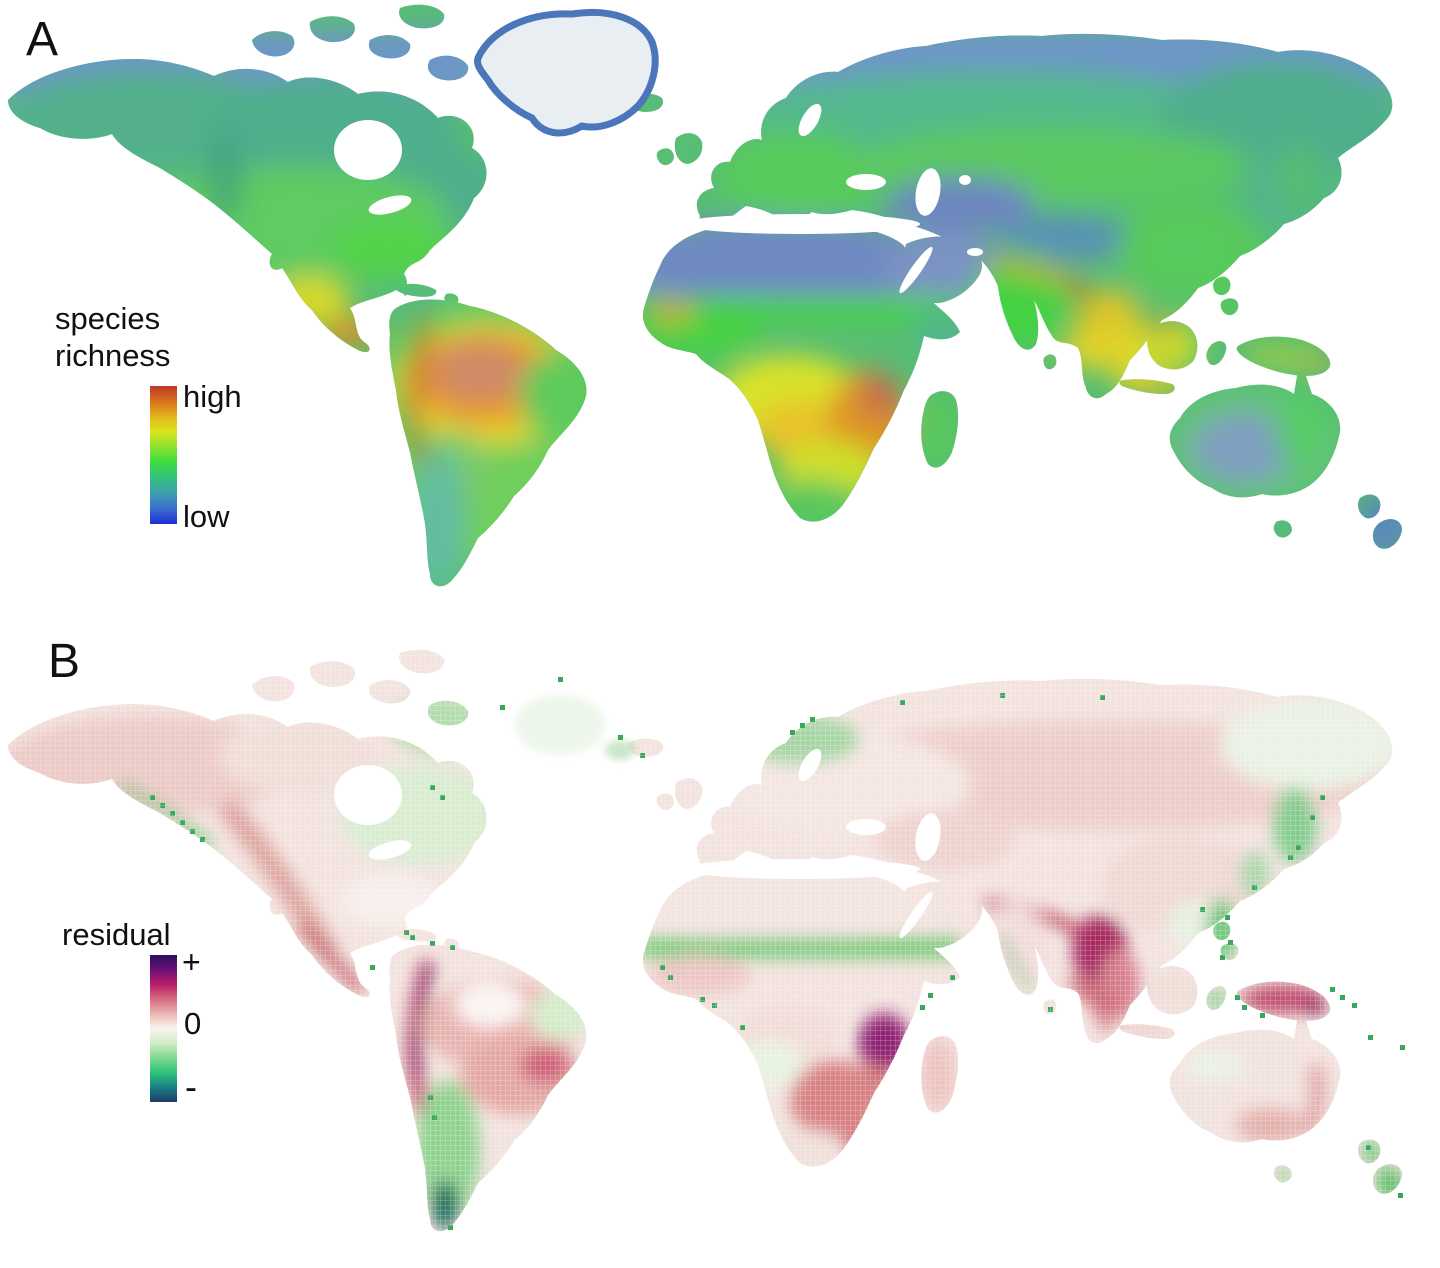  Describe the element at coordinates (163, 455) in the screenshot. I see `richness-colorbar` at that location.